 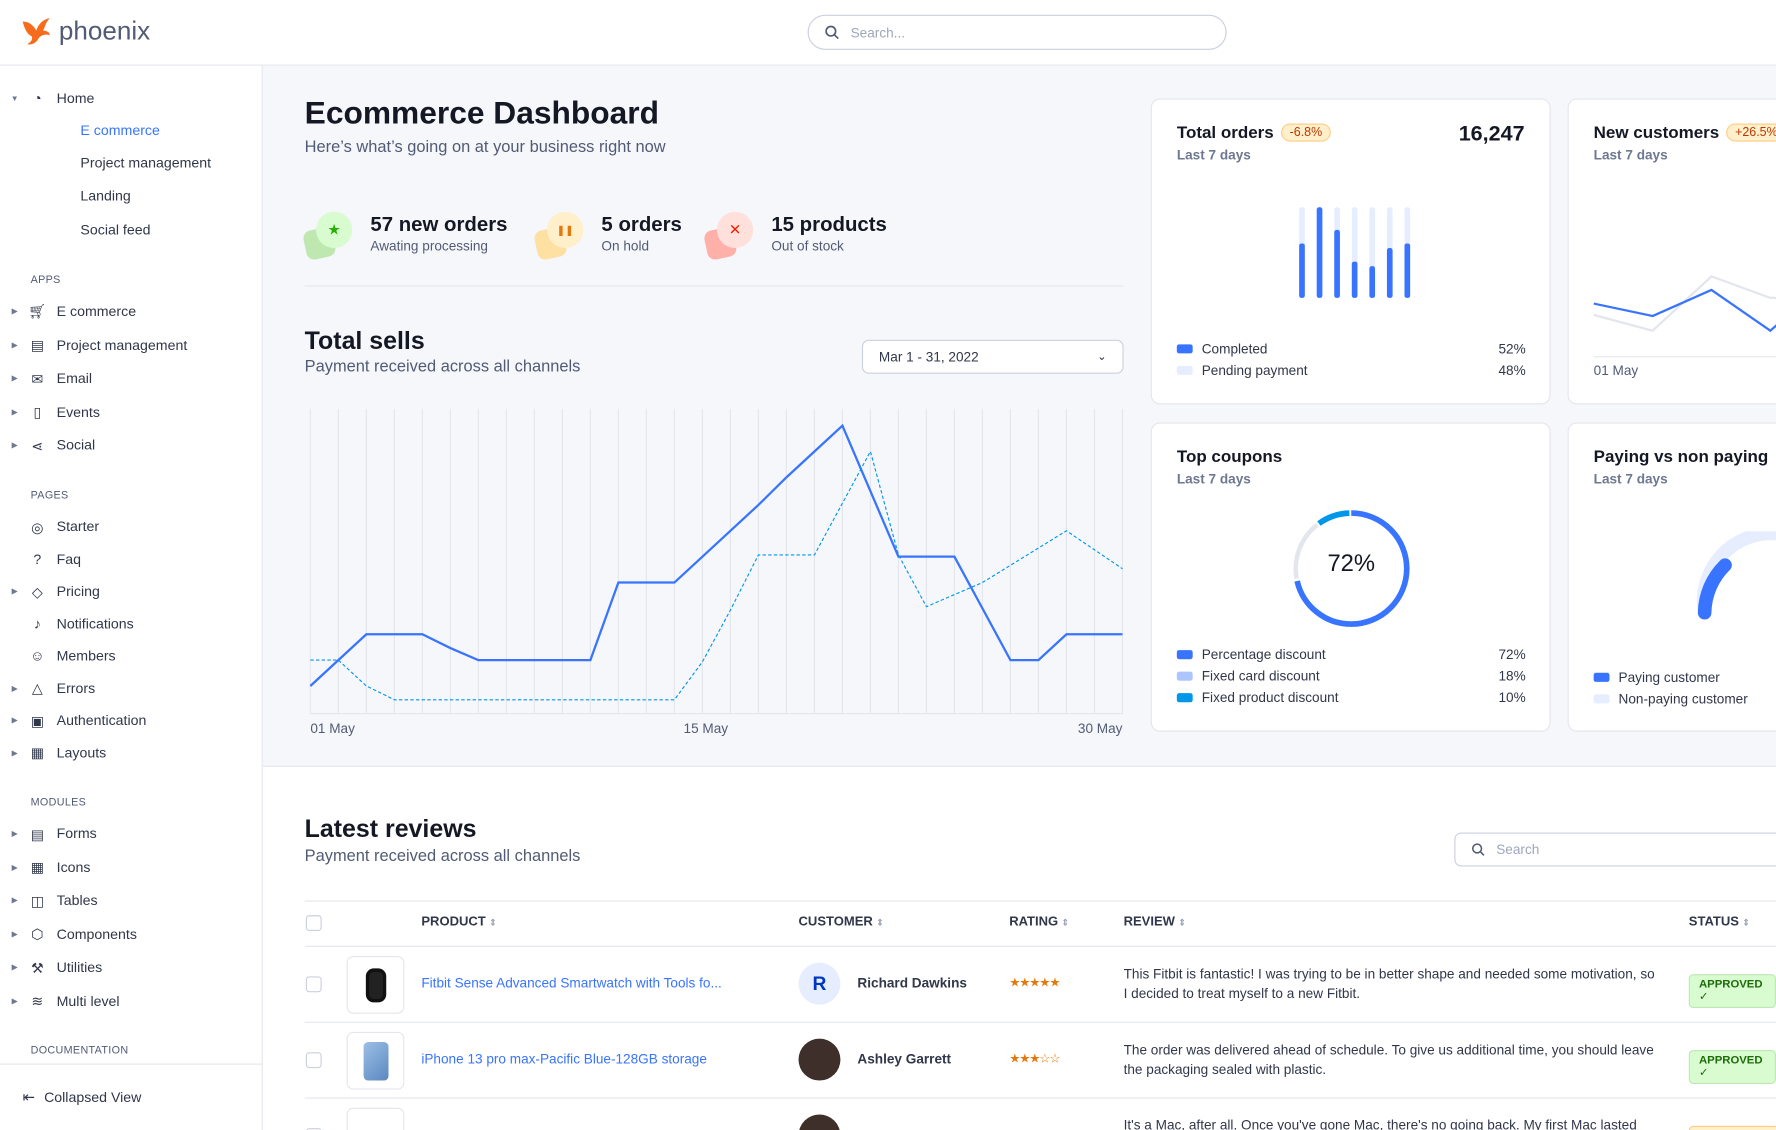 I want to click on rating-stars: ★★★☆☆, so click(x=1034, y=1059).